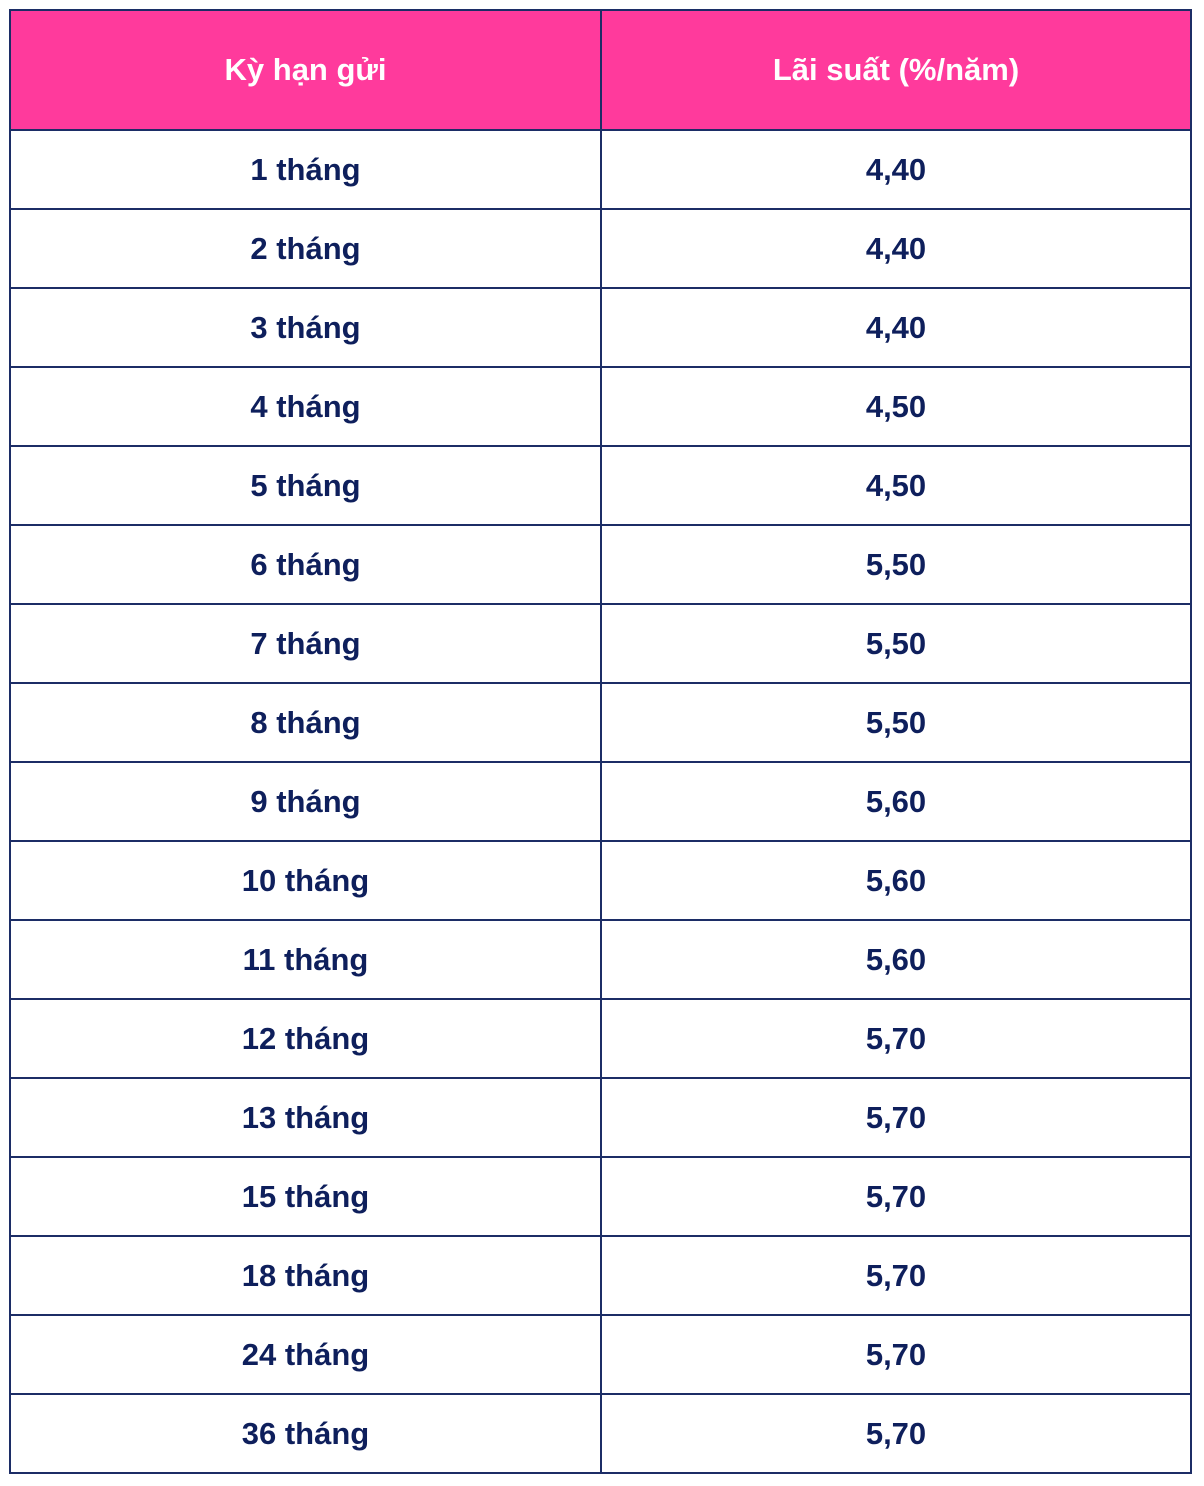  I want to click on term-cell: 15 tháng, so click(305, 1196).